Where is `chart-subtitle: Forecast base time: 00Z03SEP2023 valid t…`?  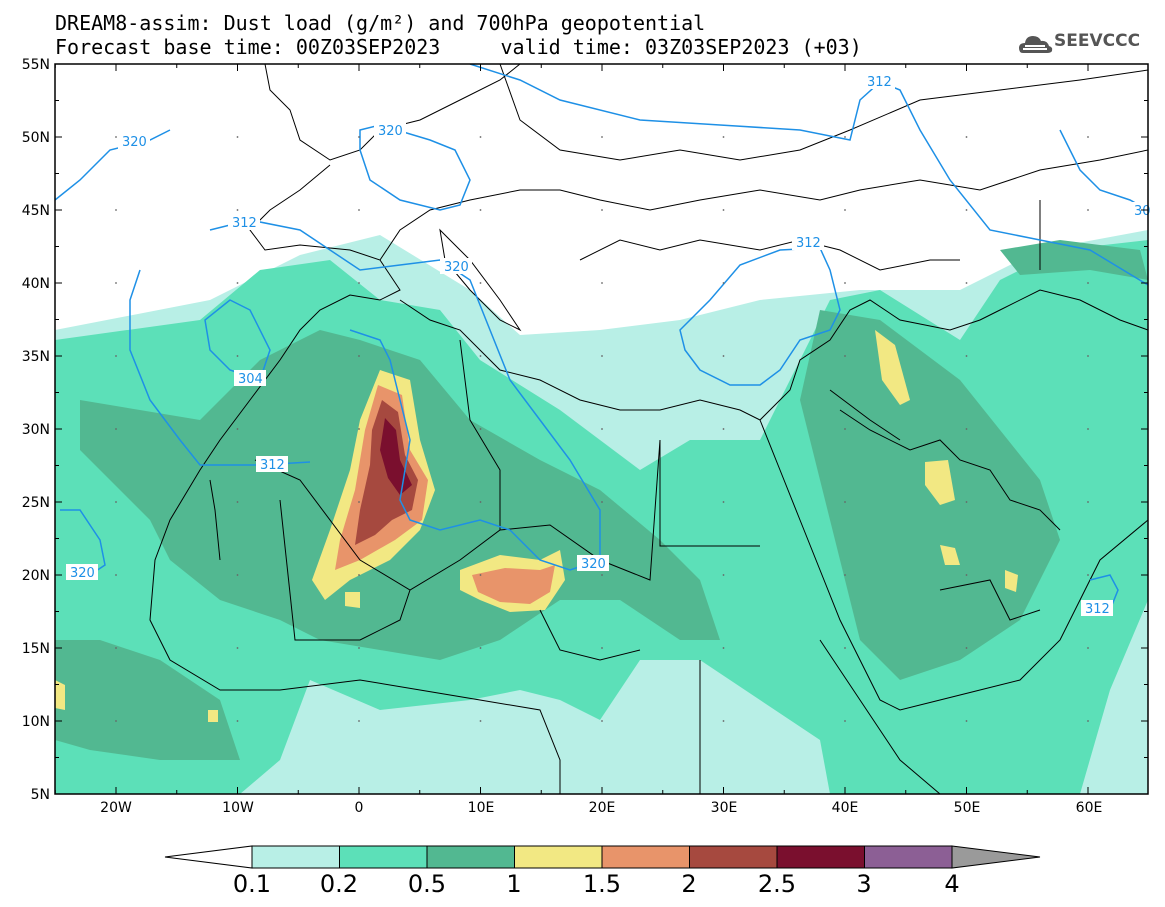 chart-subtitle: Forecast base time: 00Z03SEP2023 valid t… is located at coordinates (458, 47).